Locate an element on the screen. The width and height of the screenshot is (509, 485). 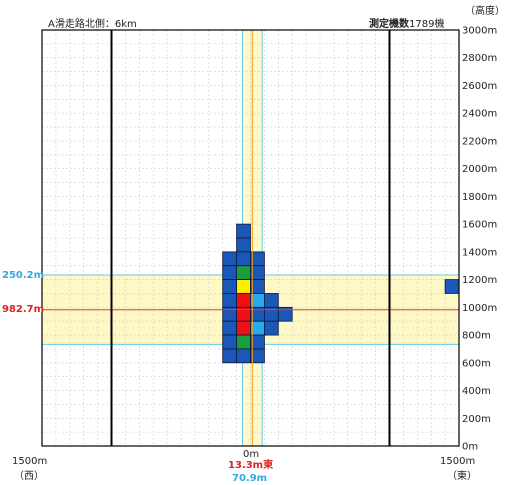
y-tick-label: 0m is located at coordinates (470, 447).